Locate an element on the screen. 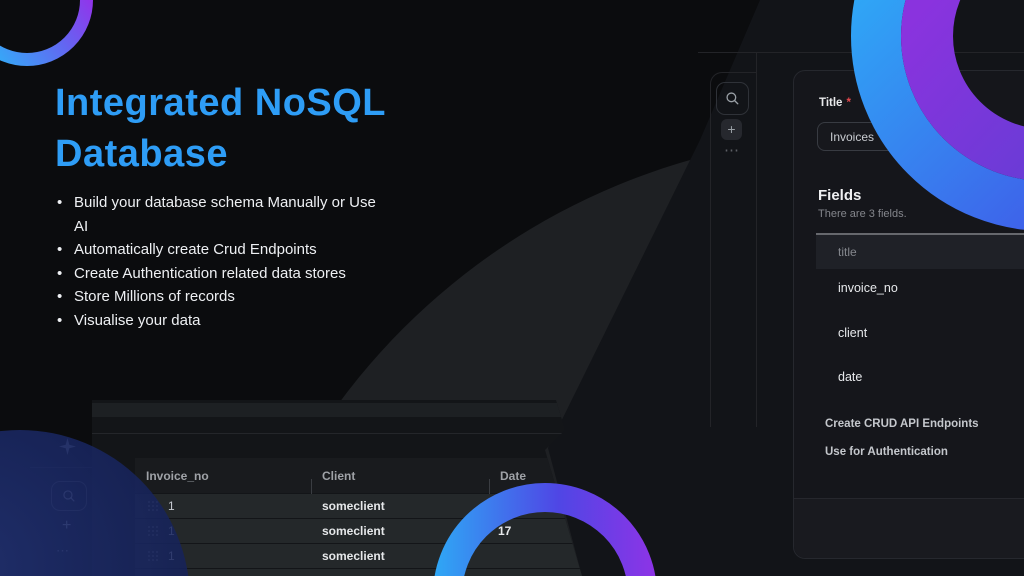 The height and width of the screenshot is (576, 1024). title-field-label: Title * is located at coordinates (835, 103).